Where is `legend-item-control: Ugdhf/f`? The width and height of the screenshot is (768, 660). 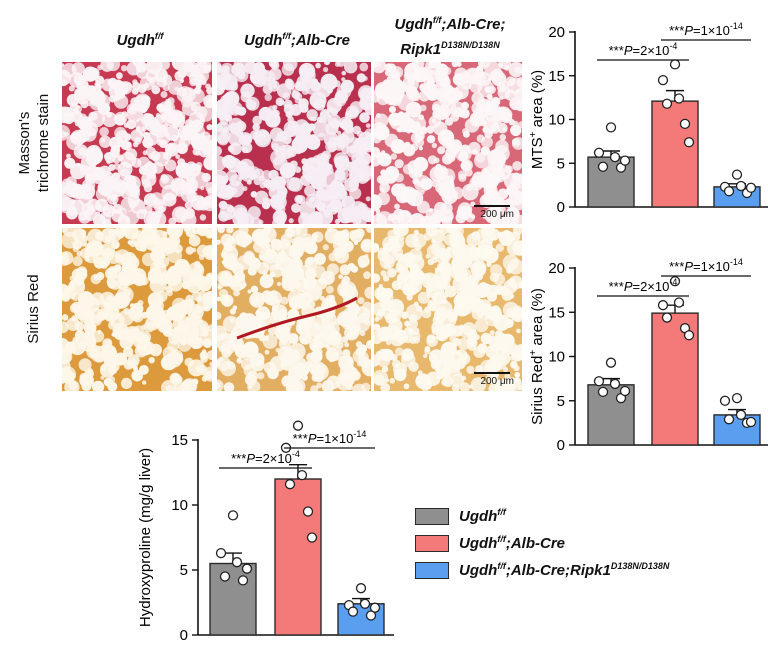 legend-item-control: Ugdhf/f is located at coordinates (460, 516).